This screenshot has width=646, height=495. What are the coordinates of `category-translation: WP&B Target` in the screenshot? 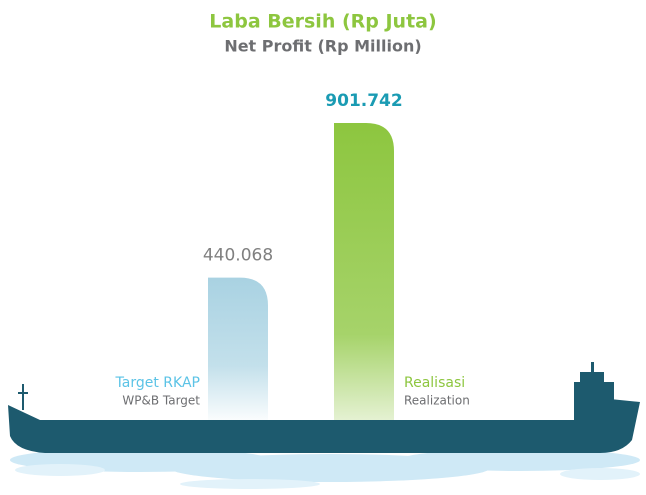 It's located at (161, 401).